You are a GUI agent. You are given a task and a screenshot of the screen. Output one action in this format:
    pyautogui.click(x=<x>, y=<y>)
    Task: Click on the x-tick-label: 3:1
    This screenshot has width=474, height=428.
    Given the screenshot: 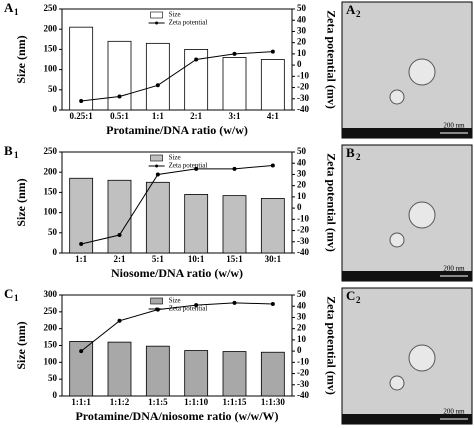 What is the action you would take?
    pyautogui.click(x=235, y=116)
    